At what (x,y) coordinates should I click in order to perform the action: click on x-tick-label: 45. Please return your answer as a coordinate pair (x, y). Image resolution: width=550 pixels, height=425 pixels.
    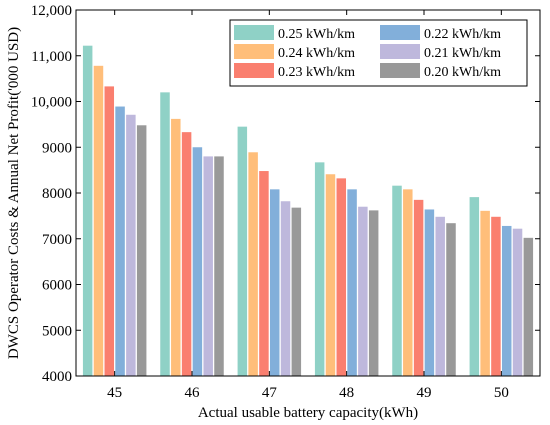
    Looking at the image, I should click on (114, 393).